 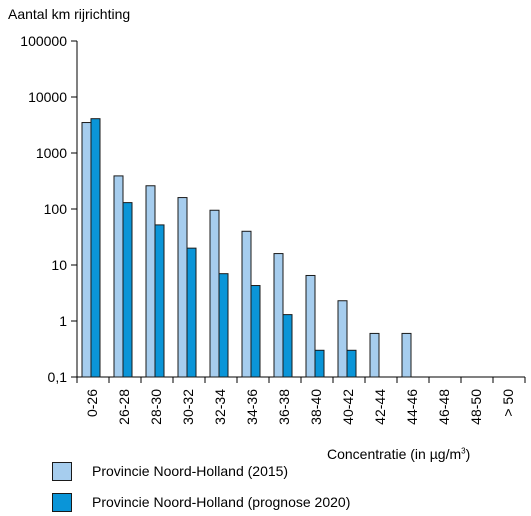 I want to click on legend-item-2020: Provincie Noord-Holland (prognose 2020), so click(x=272, y=504).